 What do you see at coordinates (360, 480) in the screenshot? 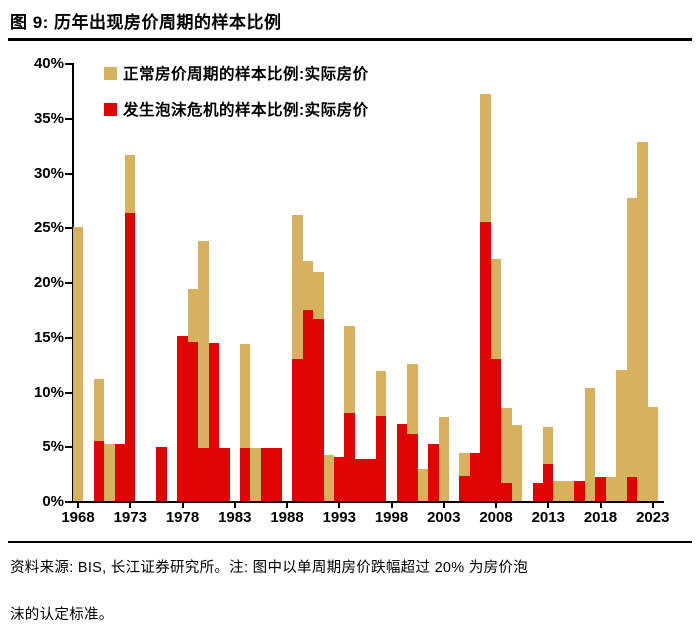
I see `bar-bubble-1995` at bounding box center [360, 480].